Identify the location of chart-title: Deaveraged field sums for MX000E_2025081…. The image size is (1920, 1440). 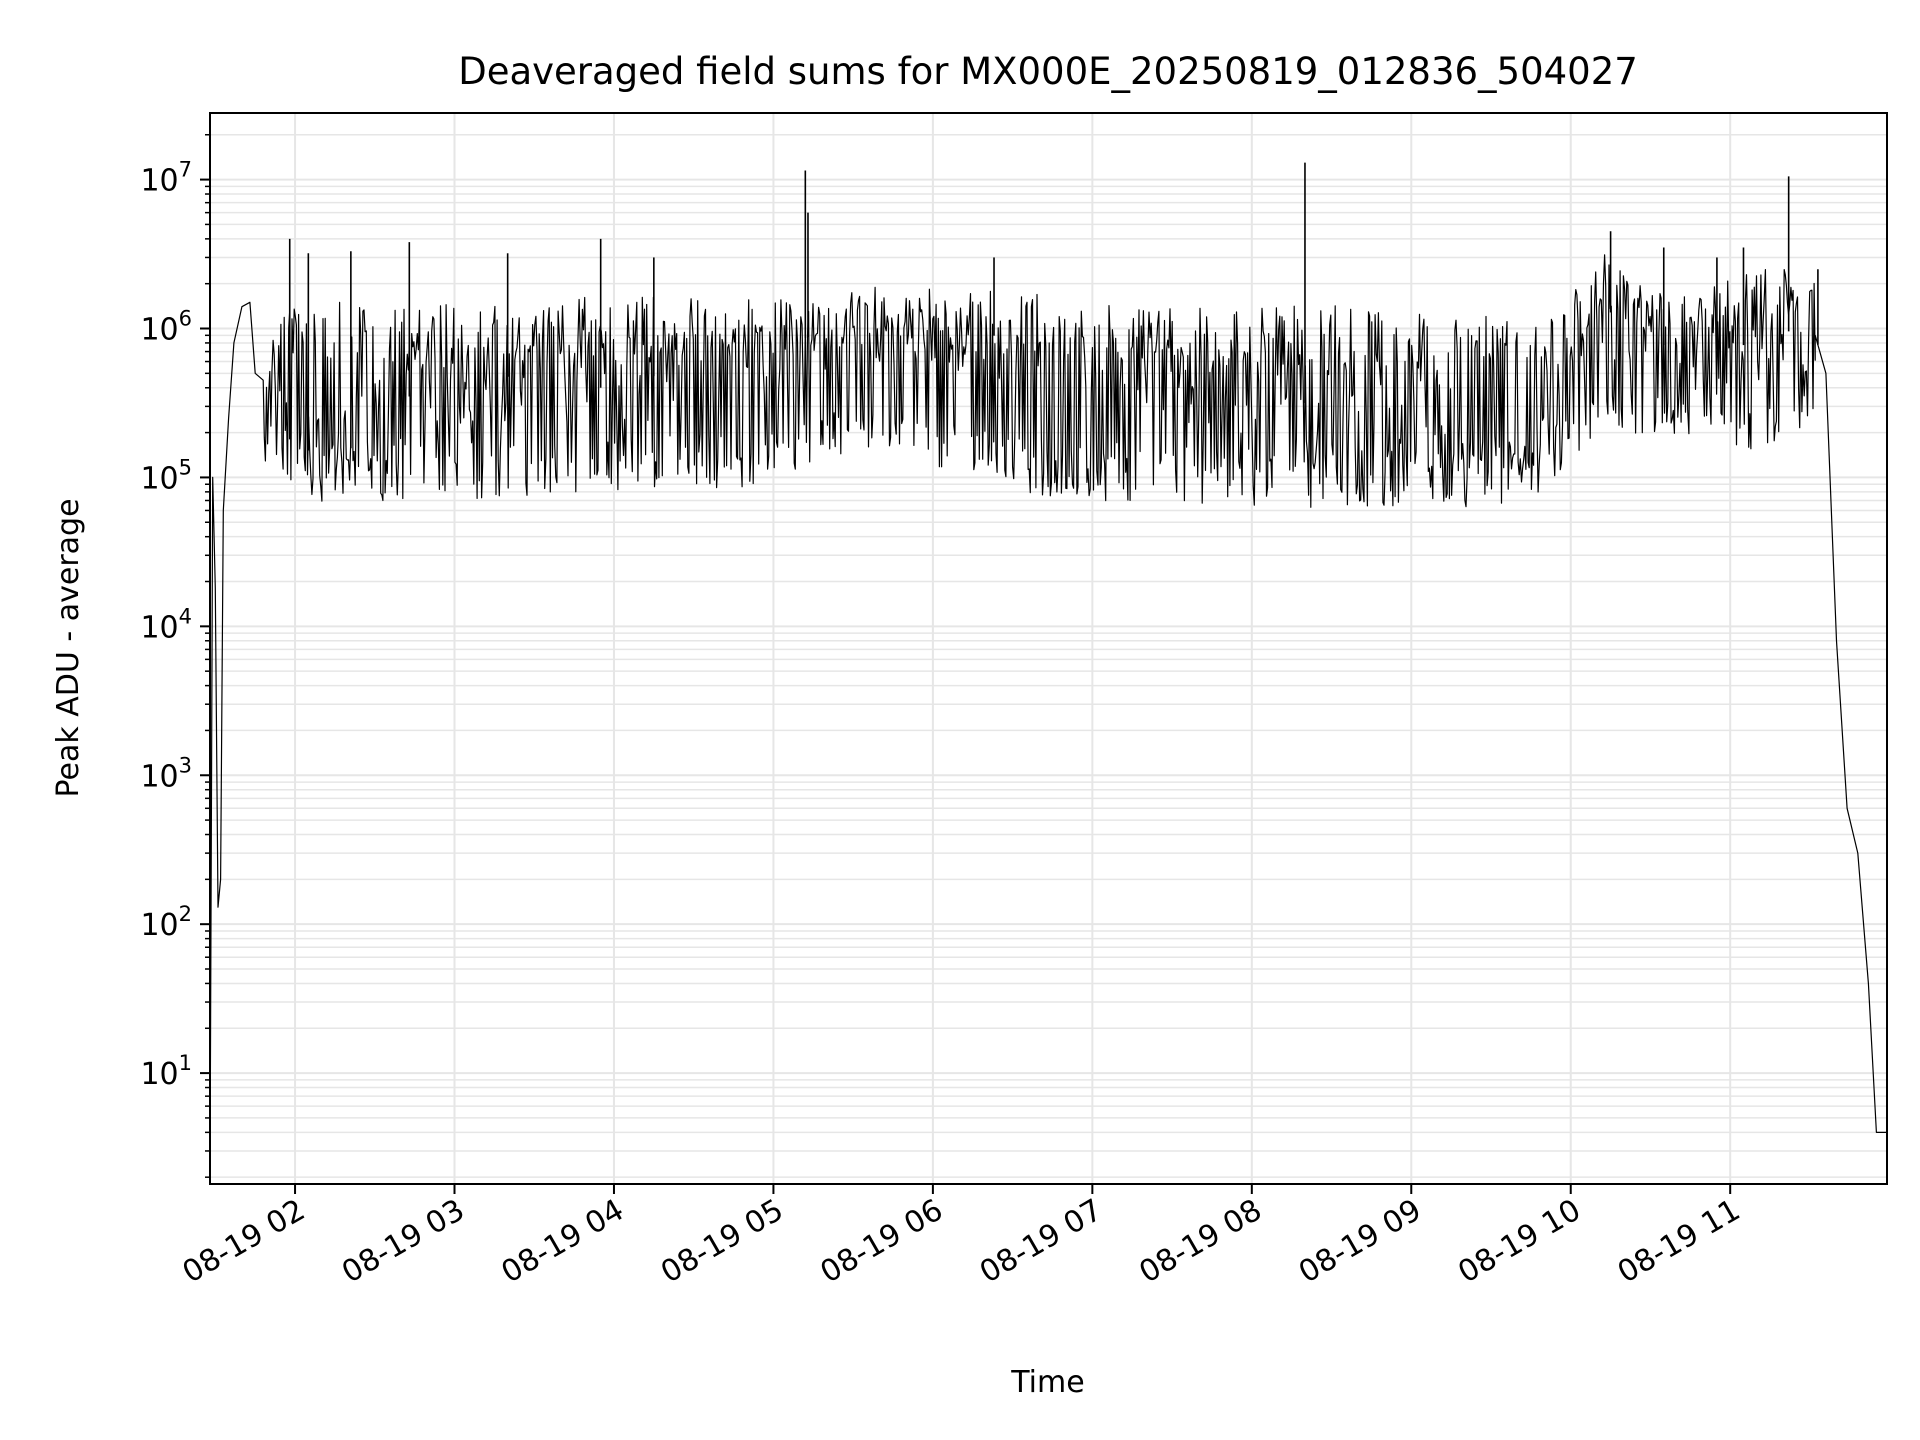
(1048, 71).